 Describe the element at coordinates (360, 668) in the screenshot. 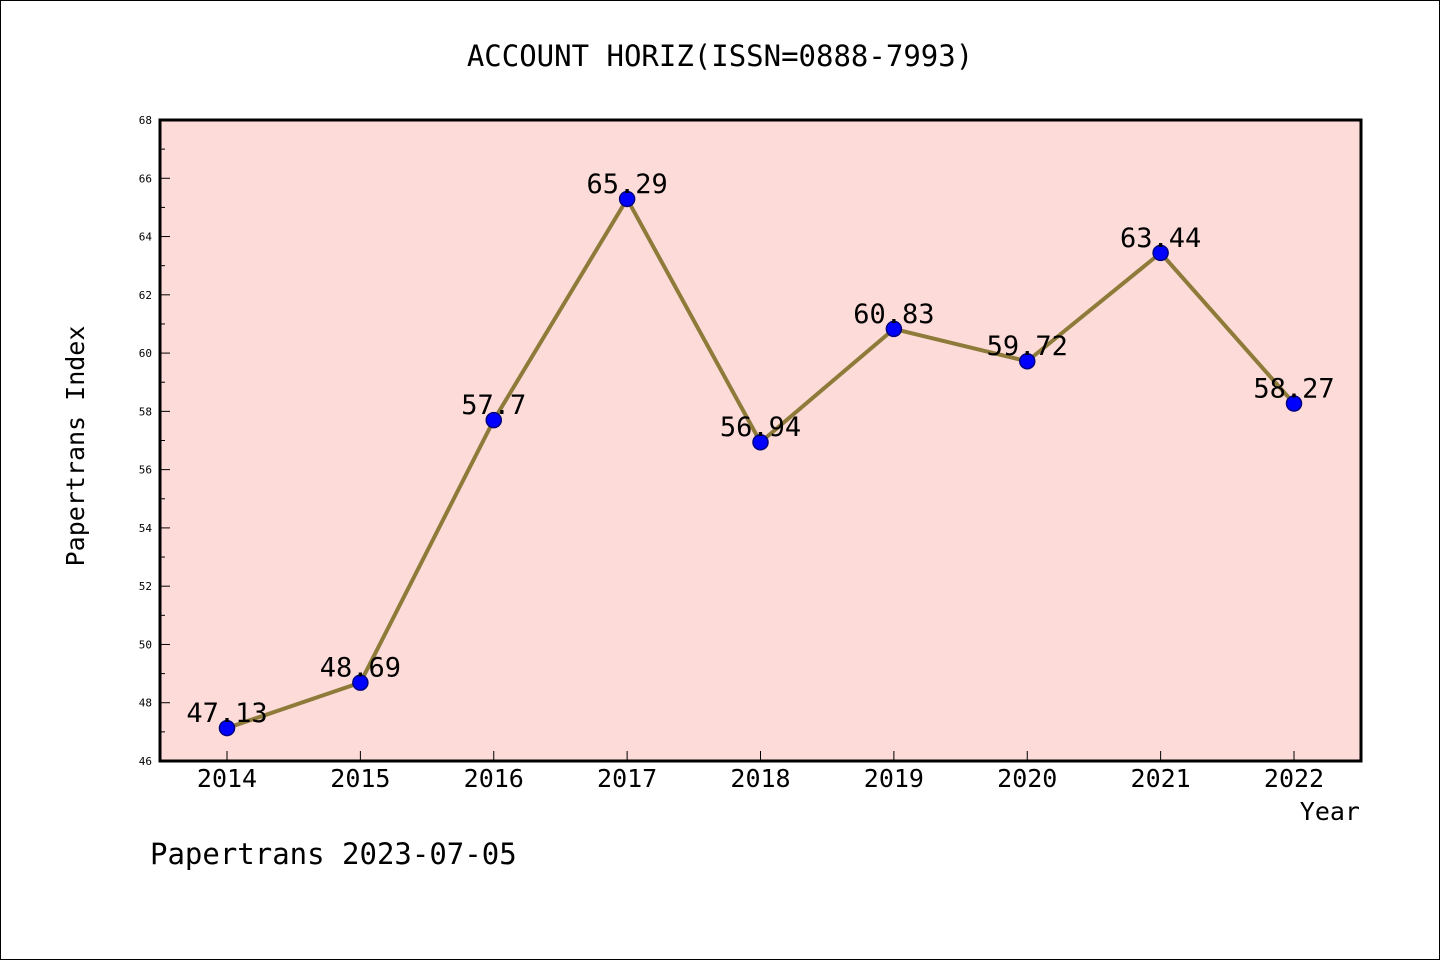

I see `data-label: 48.69` at that location.